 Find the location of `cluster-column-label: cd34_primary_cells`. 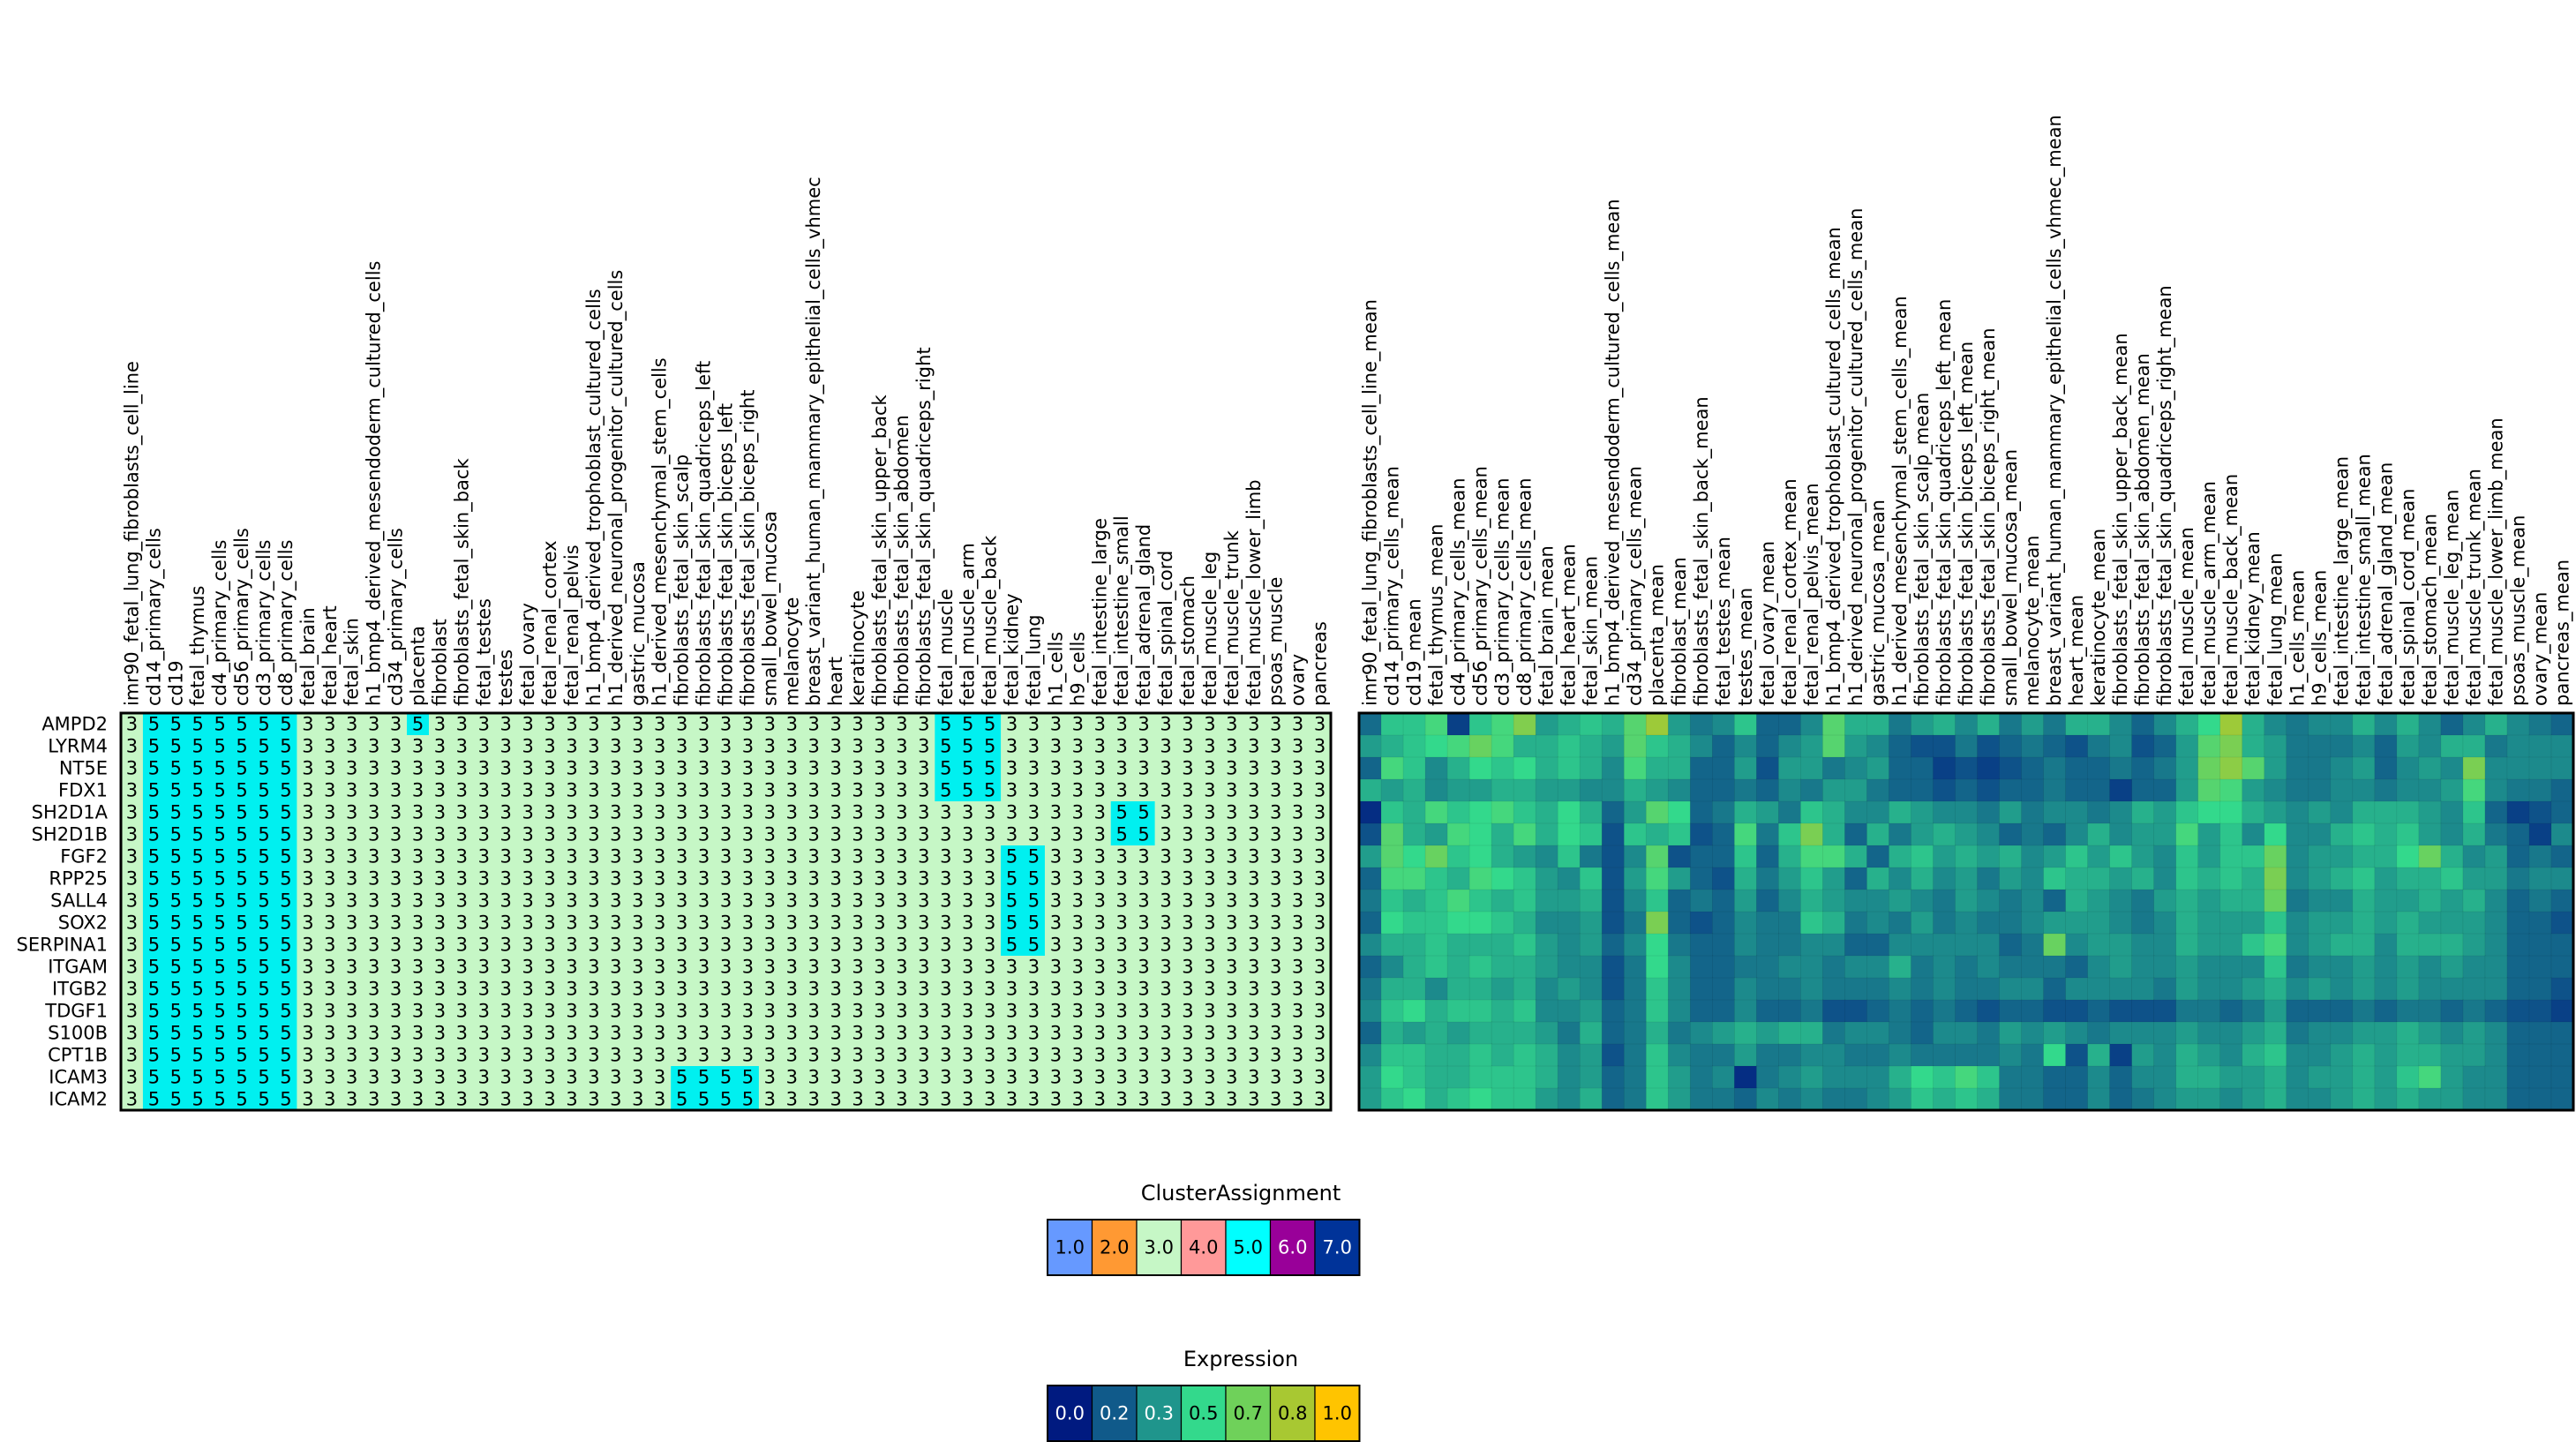

cluster-column-label: cd34_primary_cells is located at coordinates (397, 617).